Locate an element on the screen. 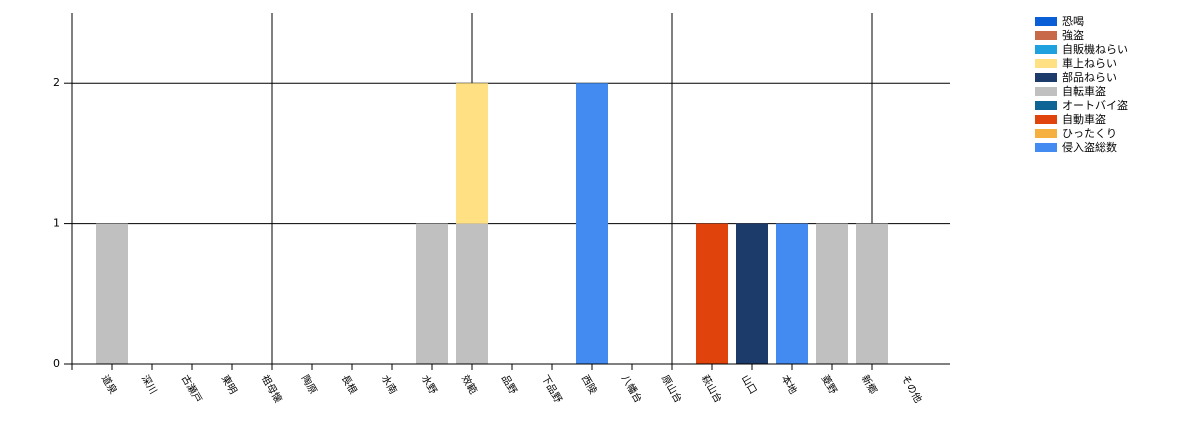 The height and width of the screenshot is (427, 1178). x-tick-label: 下品野 is located at coordinates (551, 389).